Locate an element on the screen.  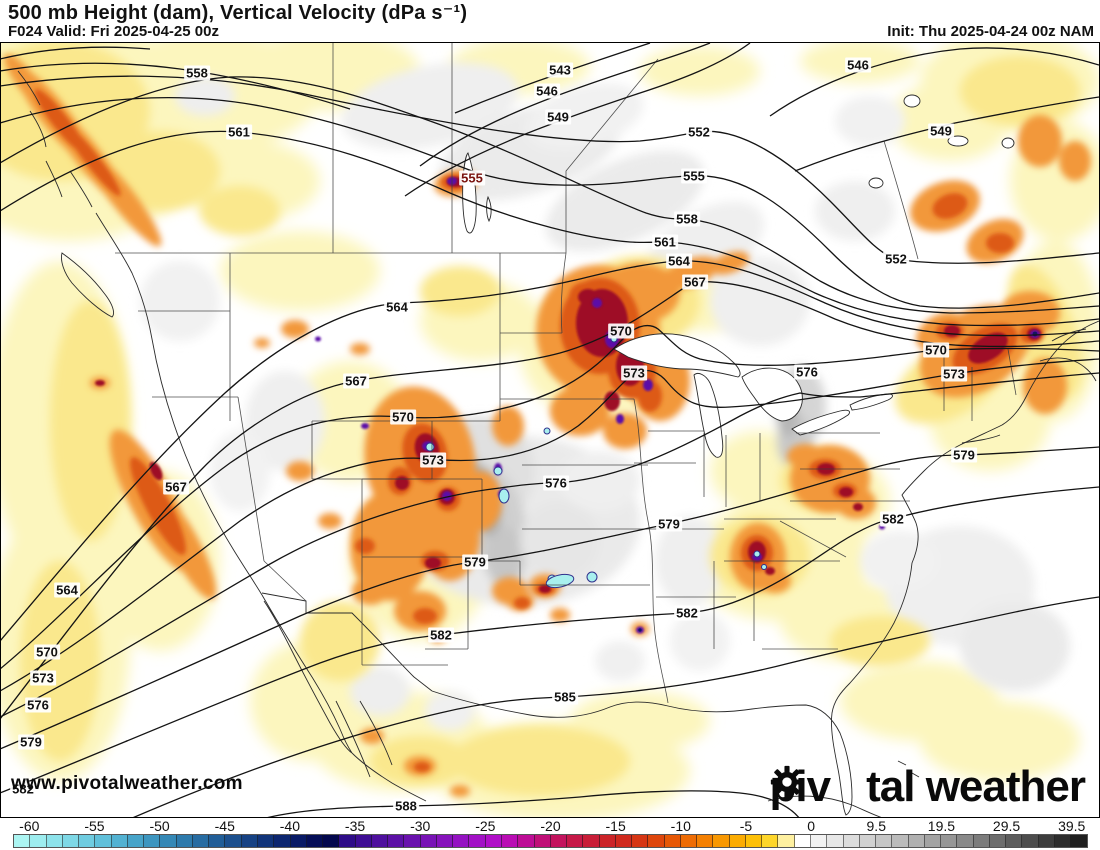
colorbar-tick-label: -5 is located at coordinates (746, 826).